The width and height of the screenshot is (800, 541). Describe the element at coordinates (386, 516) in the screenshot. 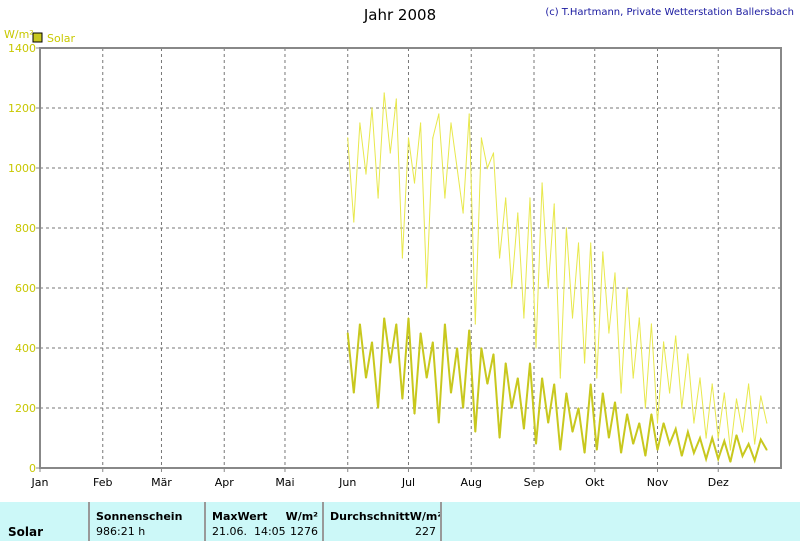

I see `avg-header: DurchschnittW/m²` at that location.